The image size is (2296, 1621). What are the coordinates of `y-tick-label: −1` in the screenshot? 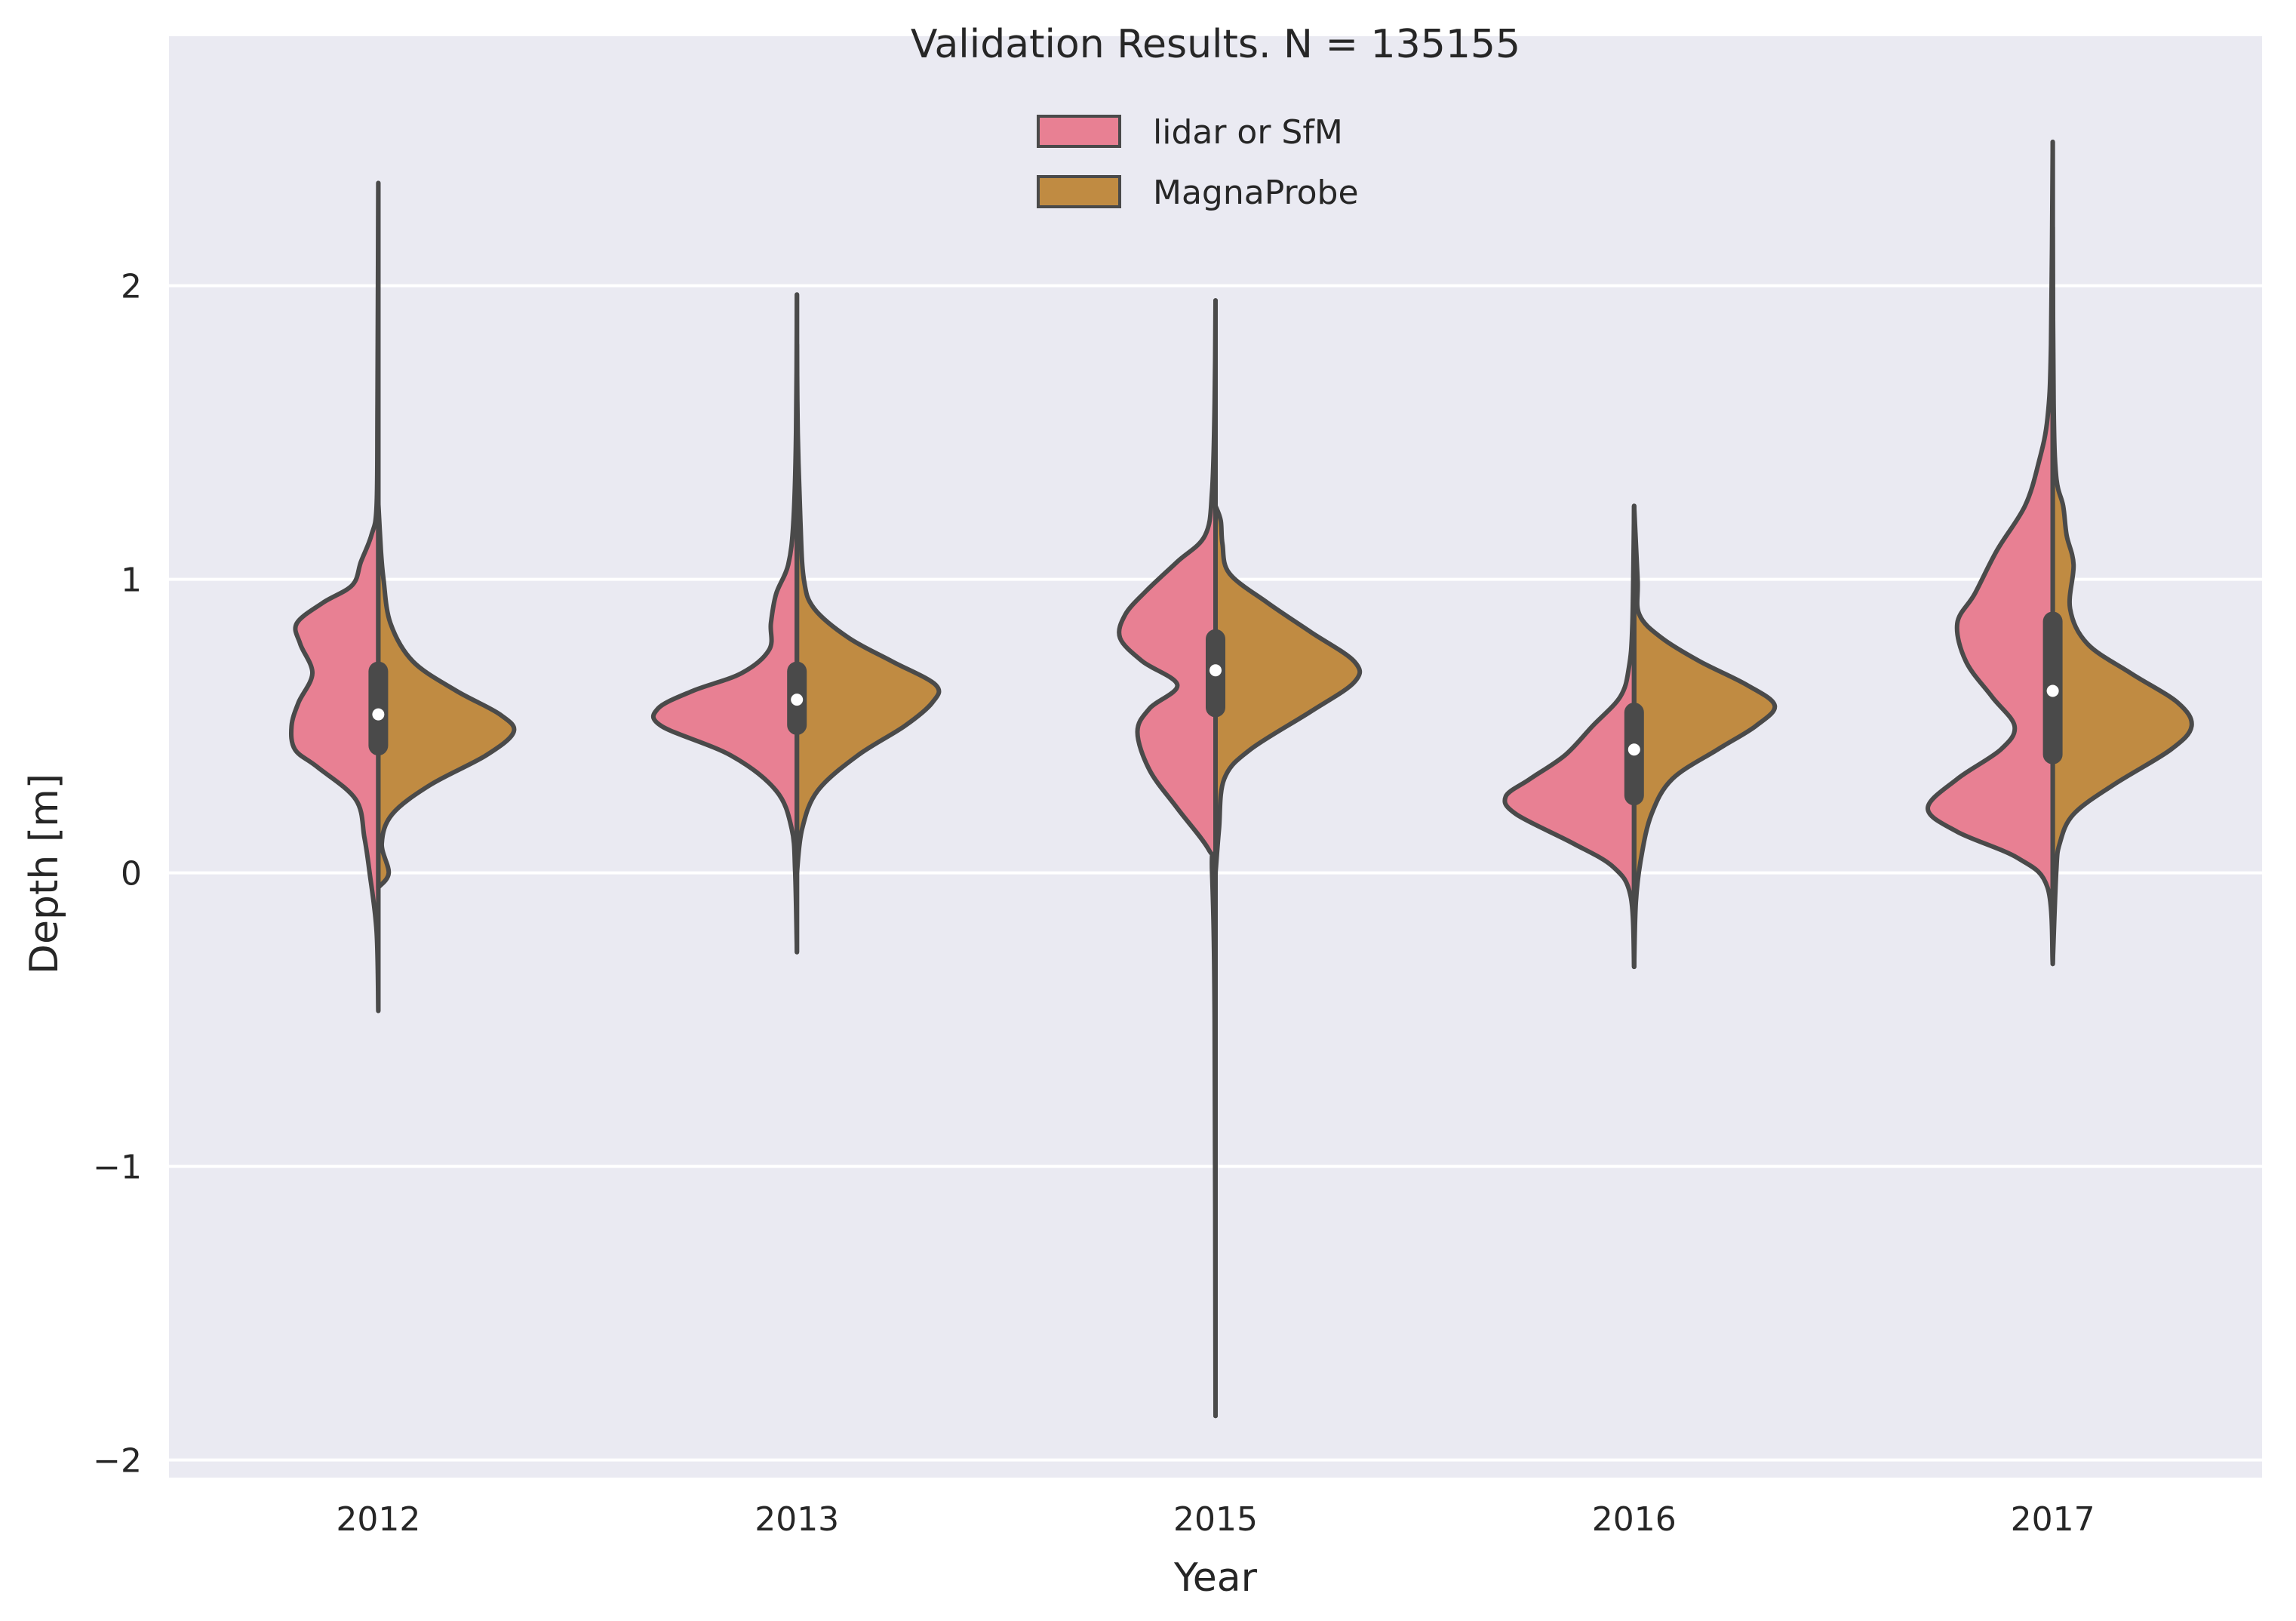 It's located at (118, 1168).